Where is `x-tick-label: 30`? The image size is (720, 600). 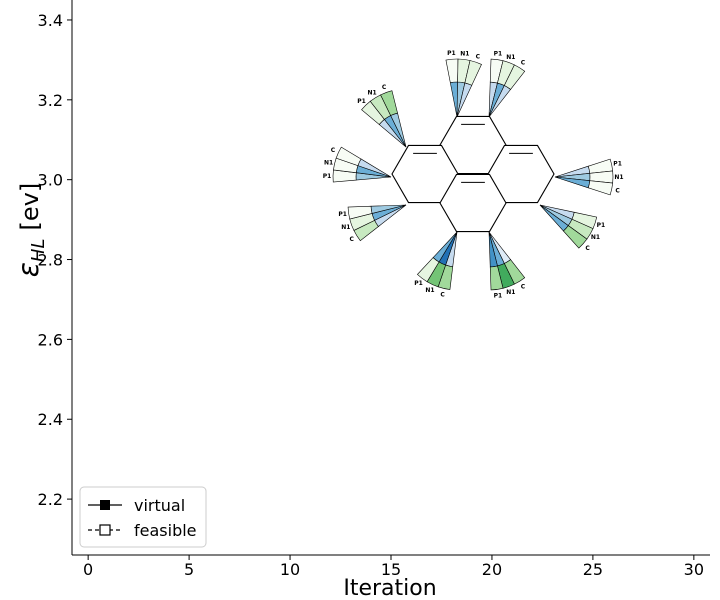
x-tick-label: 30 is located at coordinates (694, 569).